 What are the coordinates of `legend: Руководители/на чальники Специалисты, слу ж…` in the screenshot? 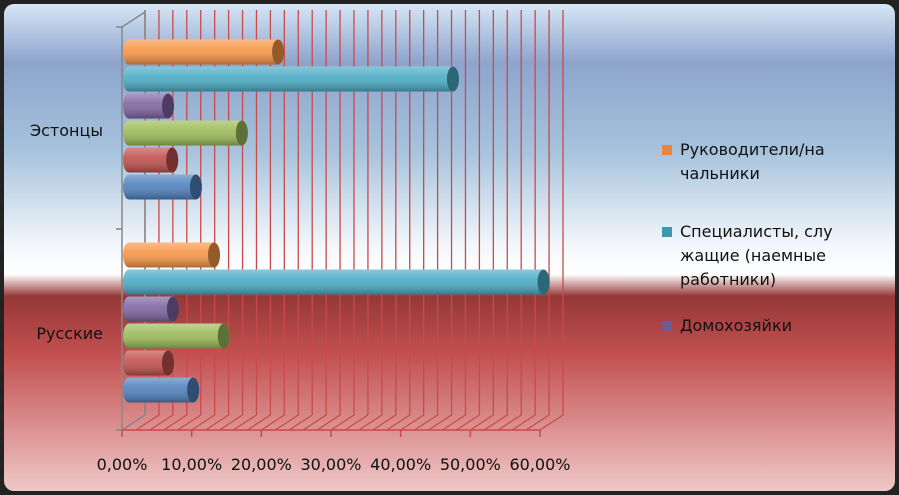 It's located at (760, 249).